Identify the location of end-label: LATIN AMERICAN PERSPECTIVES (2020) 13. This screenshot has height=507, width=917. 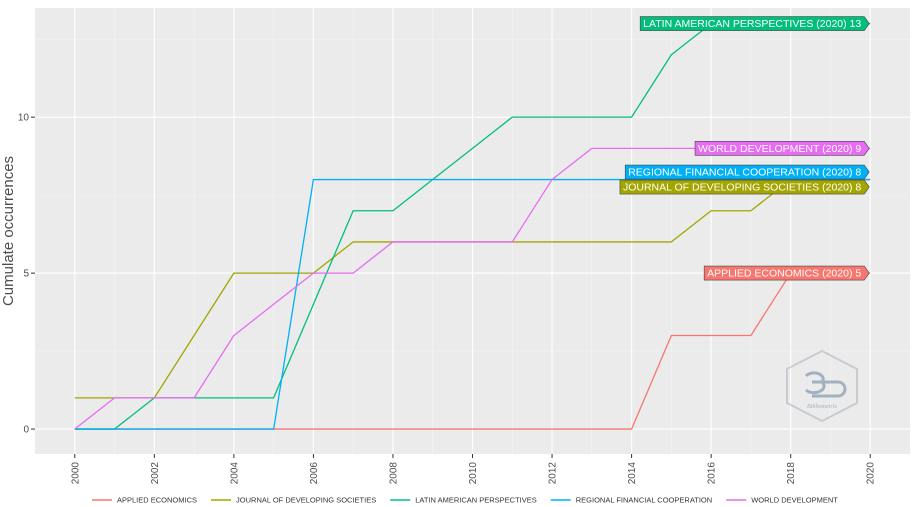
(754, 23).